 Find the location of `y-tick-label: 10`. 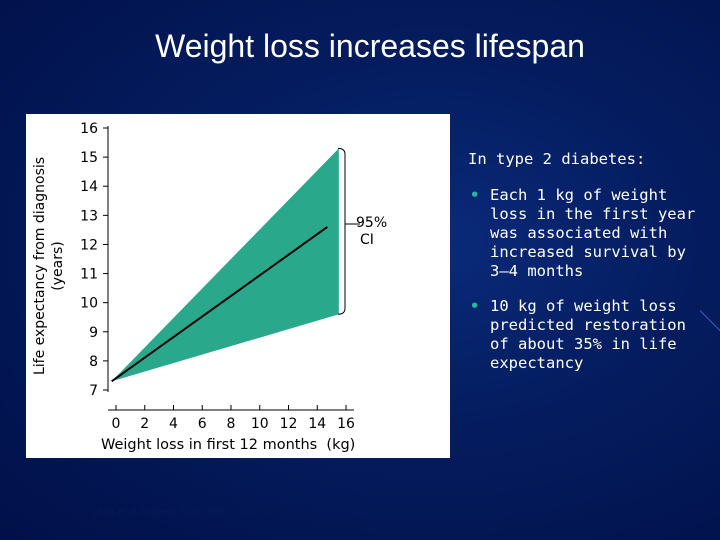

y-tick-label: 10 is located at coordinates (89, 304).